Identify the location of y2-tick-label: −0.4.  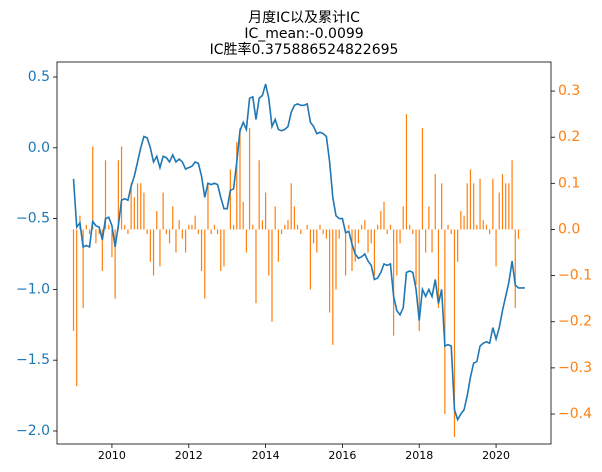
(575, 414).